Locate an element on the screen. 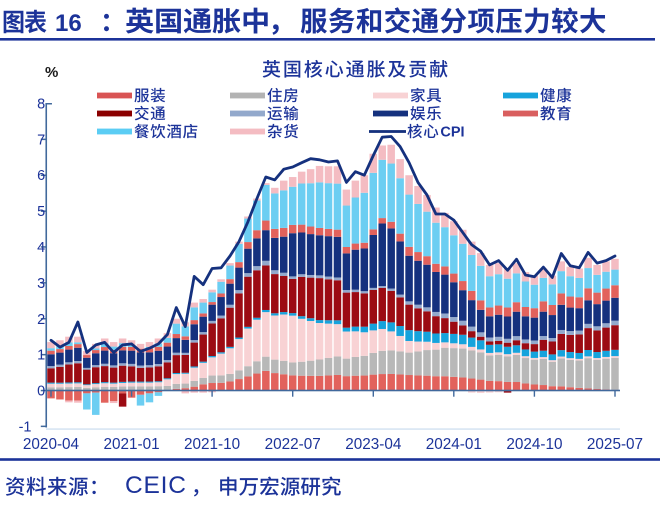 This screenshot has height=509, width=660. svg-text: 5 is located at coordinates (41, 212).